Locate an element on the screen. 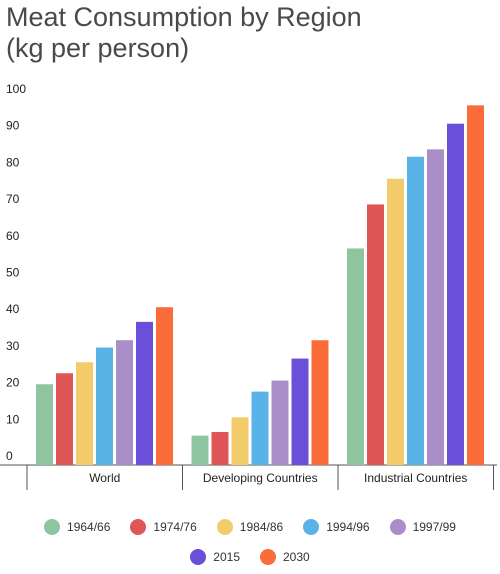 This screenshot has height=574, width=500. legend-item: 1997/99 is located at coordinates (422, 527).